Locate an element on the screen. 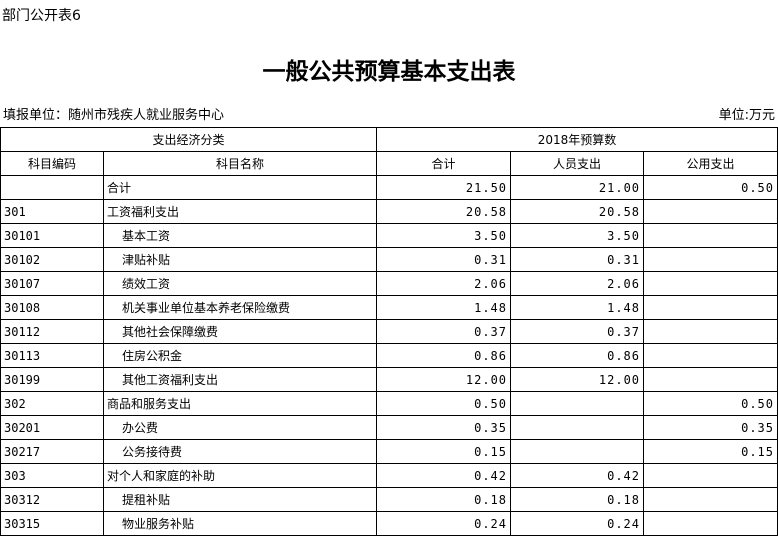 This screenshot has height=542, width=778. cell-public: 0.50 is located at coordinates (710, 403).